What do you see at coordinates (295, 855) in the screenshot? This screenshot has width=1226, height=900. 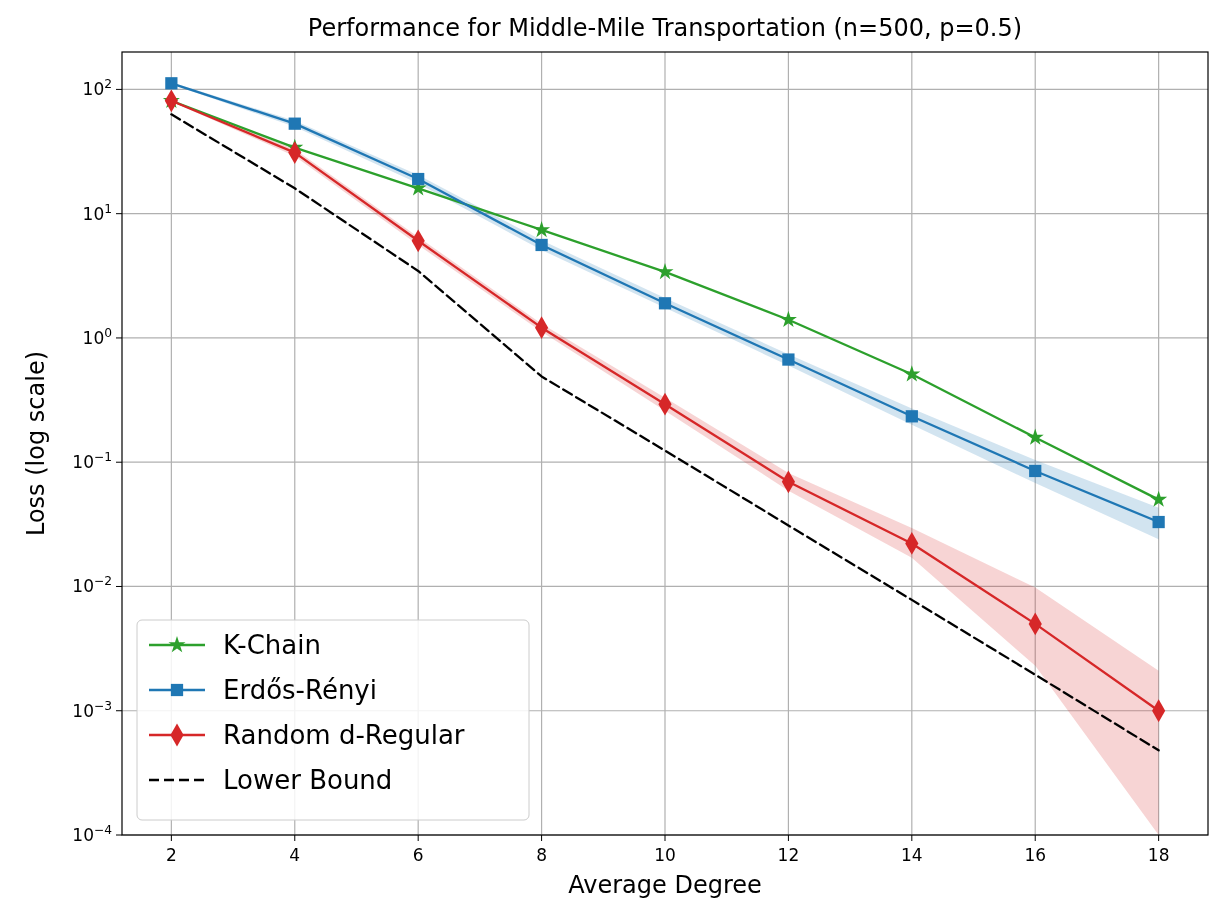 I see `x-tick-label: 4` at bounding box center [295, 855].